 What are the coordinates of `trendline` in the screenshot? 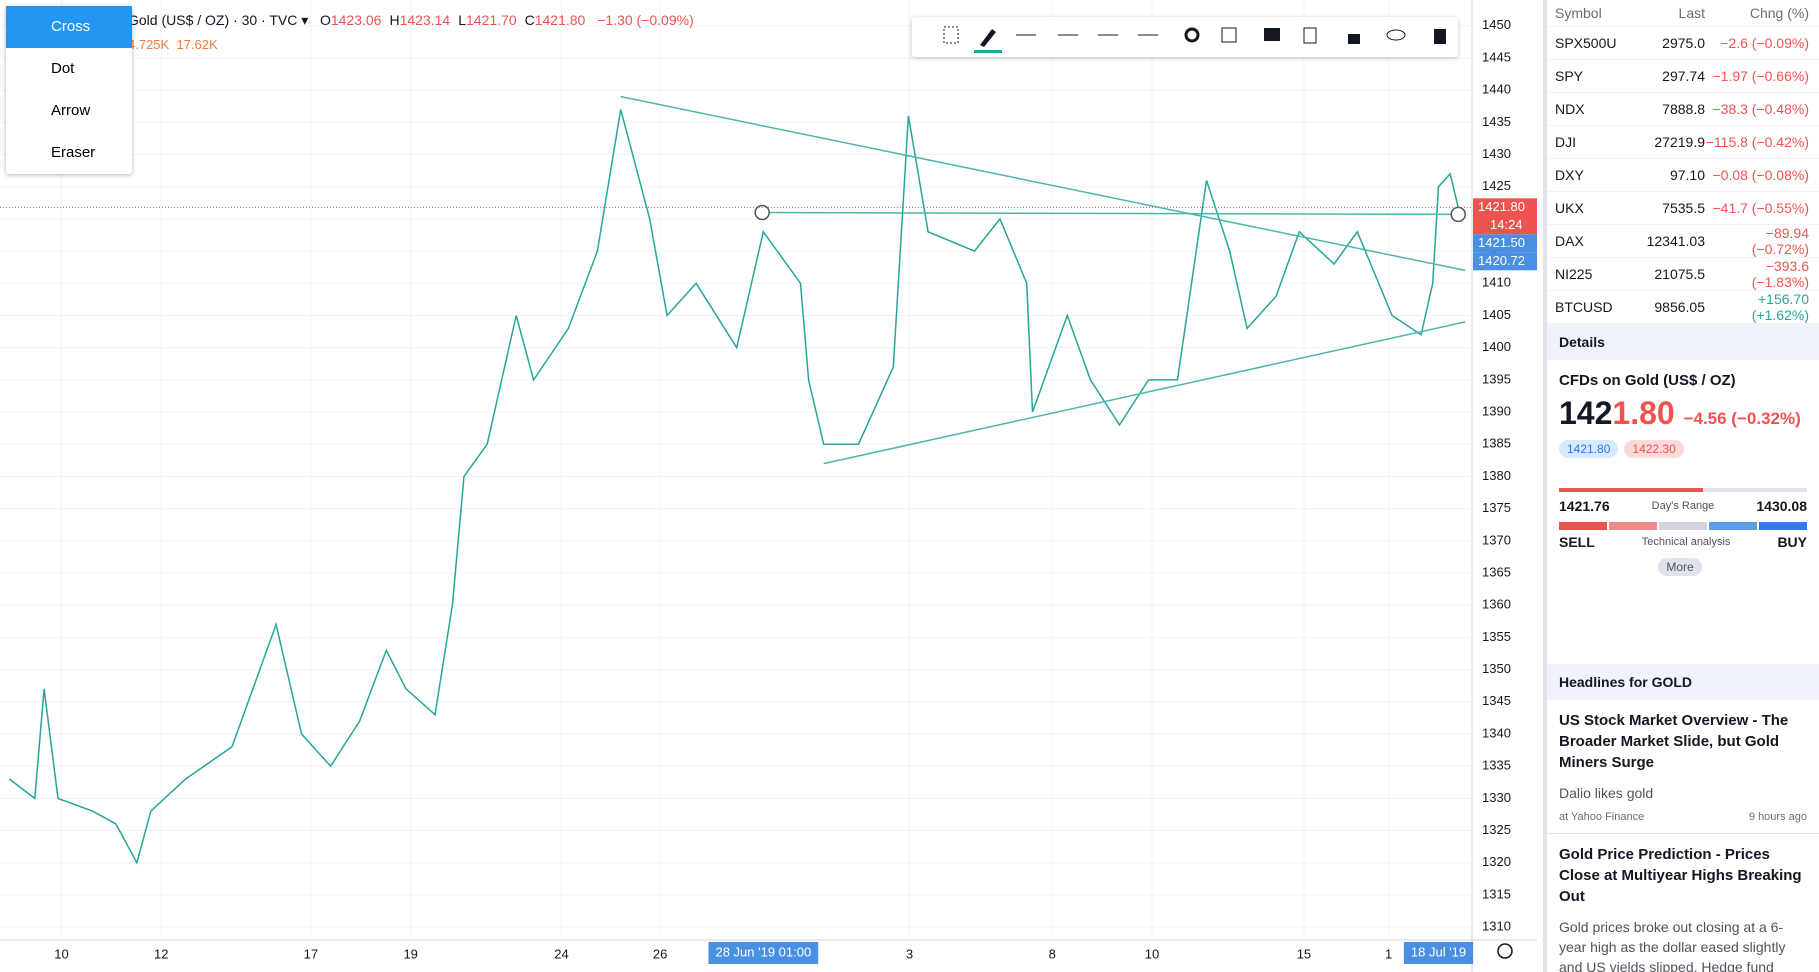 It's located at (1043, 183).